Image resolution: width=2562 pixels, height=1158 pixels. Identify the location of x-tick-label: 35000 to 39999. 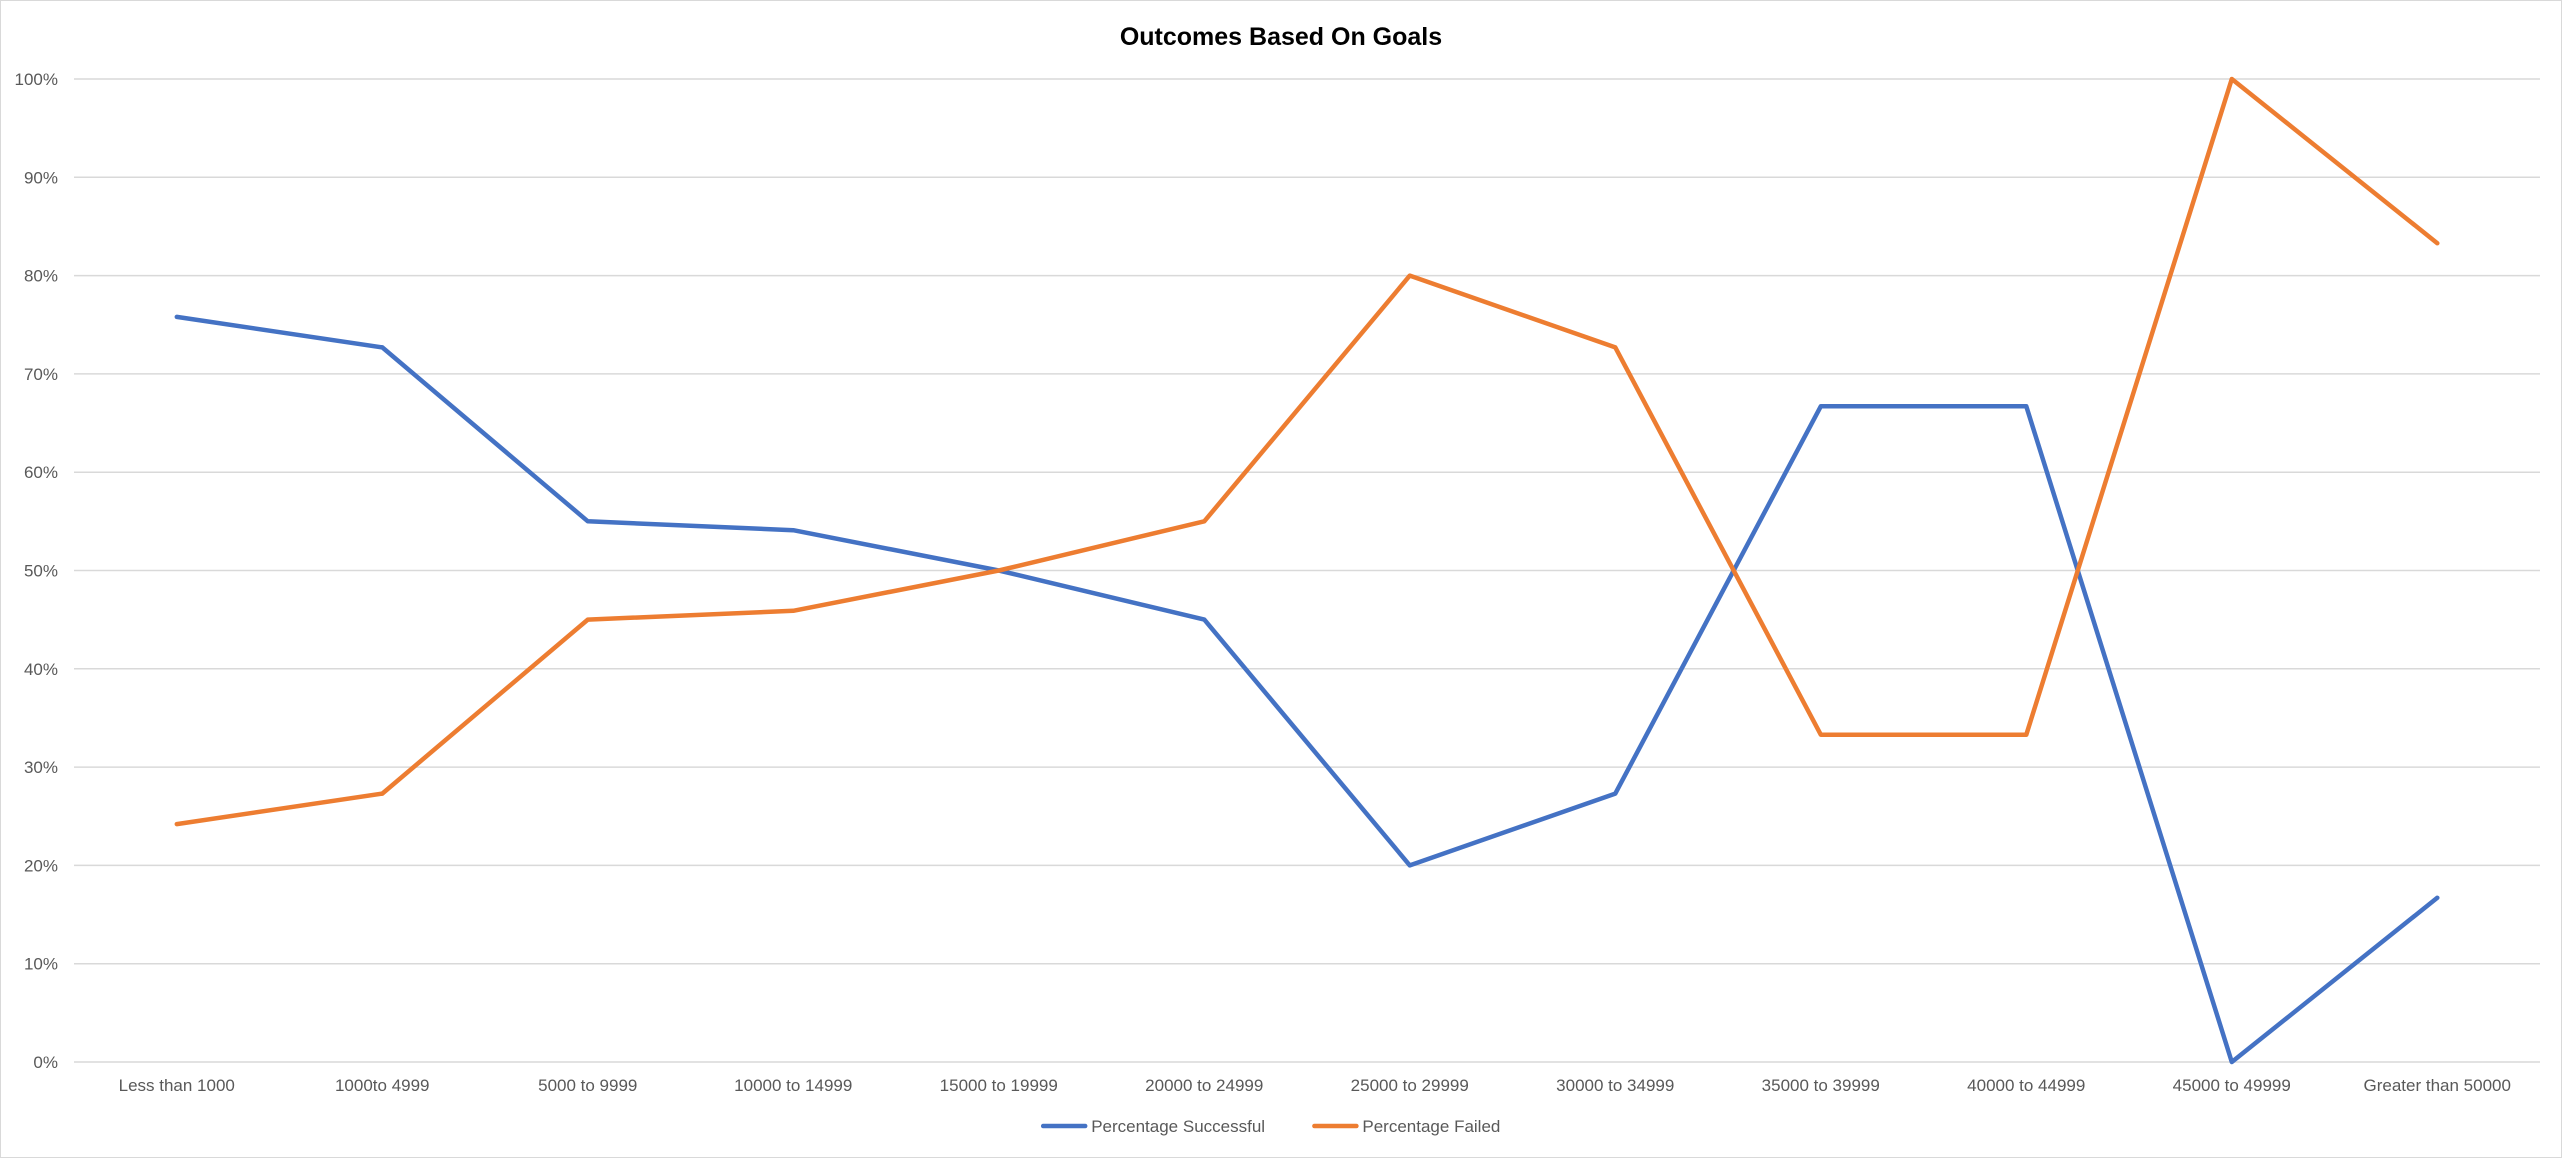
(1821, 1085).